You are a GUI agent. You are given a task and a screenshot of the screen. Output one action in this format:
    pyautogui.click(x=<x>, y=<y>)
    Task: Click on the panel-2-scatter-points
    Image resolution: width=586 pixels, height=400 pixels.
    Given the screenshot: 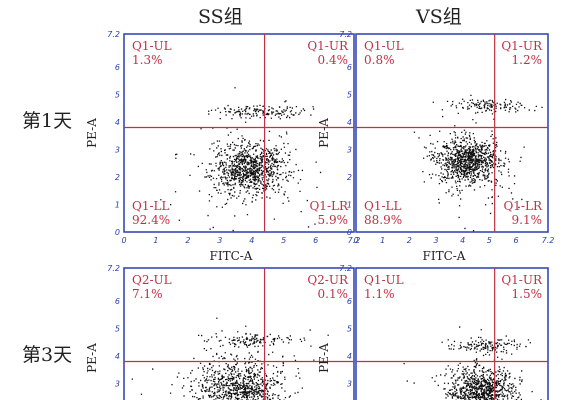 What is the action you would take?
    pyautogui.click(x=478, y=163)
    